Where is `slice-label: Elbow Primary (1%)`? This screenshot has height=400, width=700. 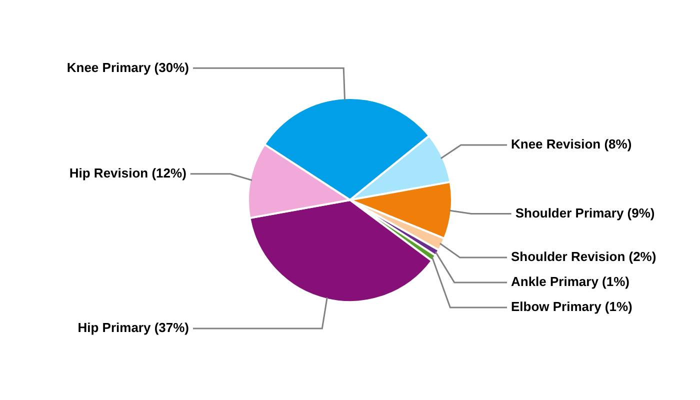
slice-label: Elbow Primary (1%) is located at coordinates (571, 306).